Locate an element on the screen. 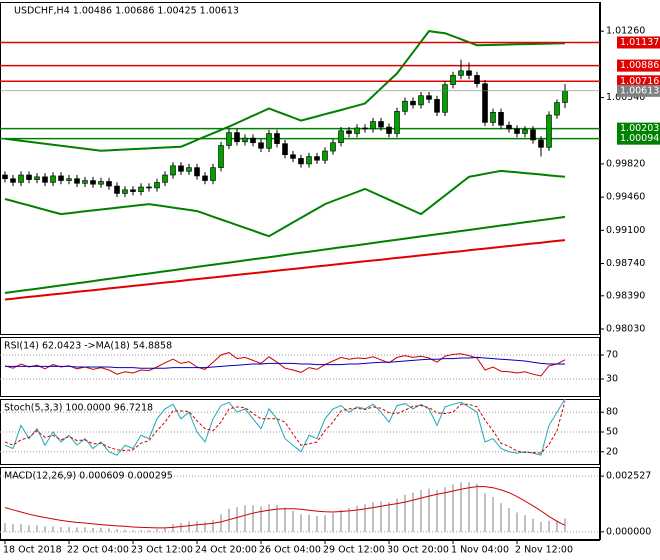 Image resolution: width=660 pixels, height=560 pixels. signal-line is located at coordinates (285, 507).